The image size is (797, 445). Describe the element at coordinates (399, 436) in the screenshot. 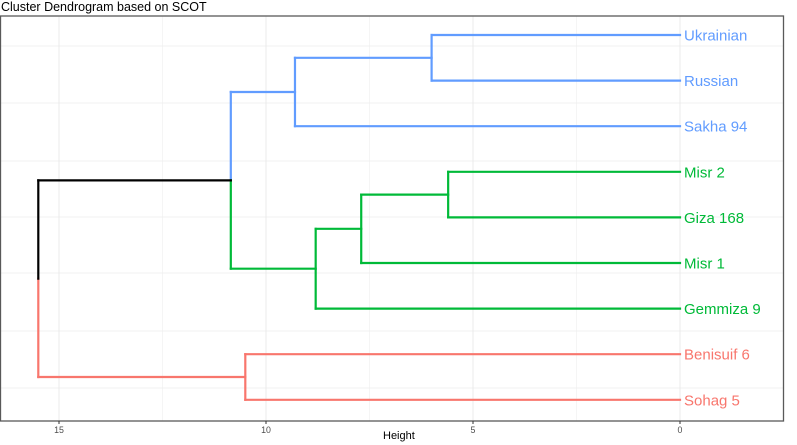

I see `x-axis-label: Height` at that location.